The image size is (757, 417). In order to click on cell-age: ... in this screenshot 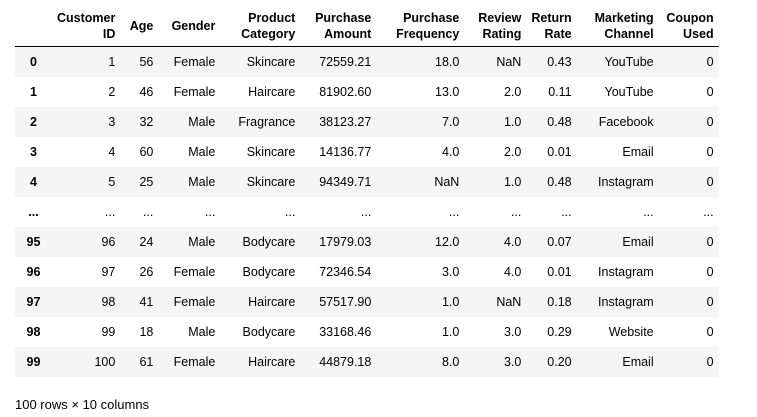, I will do `click(148, 211)`.